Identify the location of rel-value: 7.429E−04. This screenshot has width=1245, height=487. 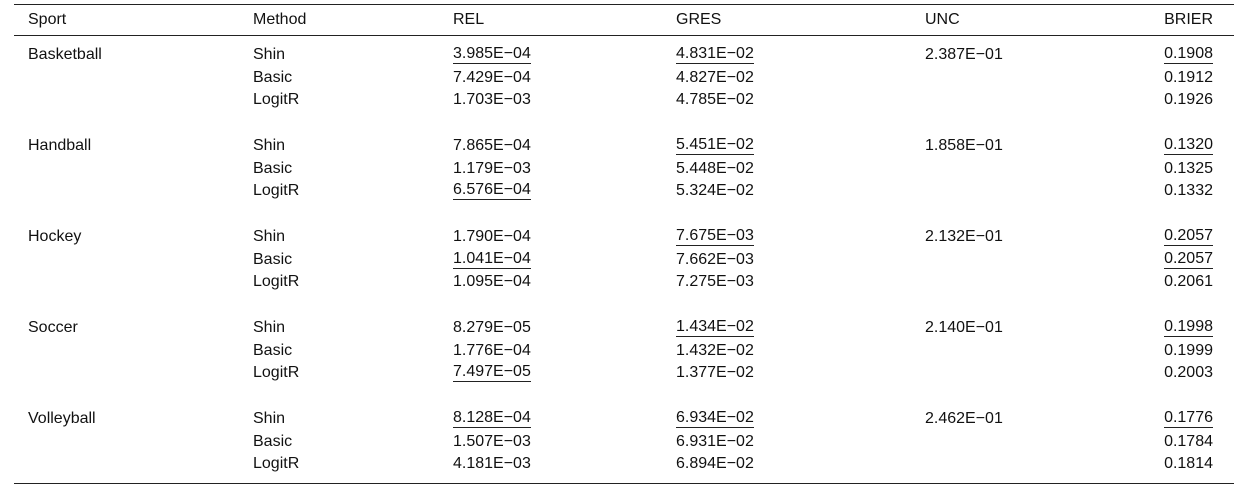
(492, 77).